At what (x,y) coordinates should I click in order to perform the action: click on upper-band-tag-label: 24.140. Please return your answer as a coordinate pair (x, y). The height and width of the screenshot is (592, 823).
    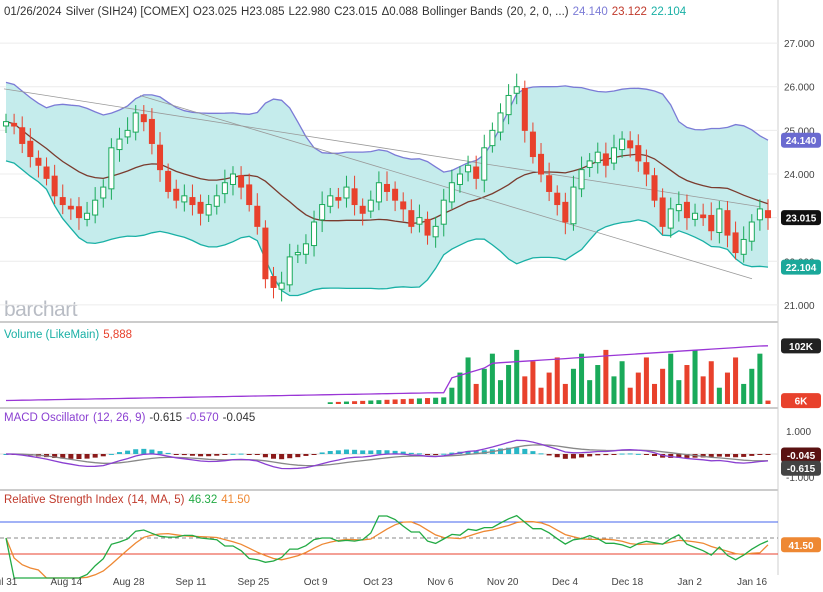
    Looking at the image, I should click on (801, 141).